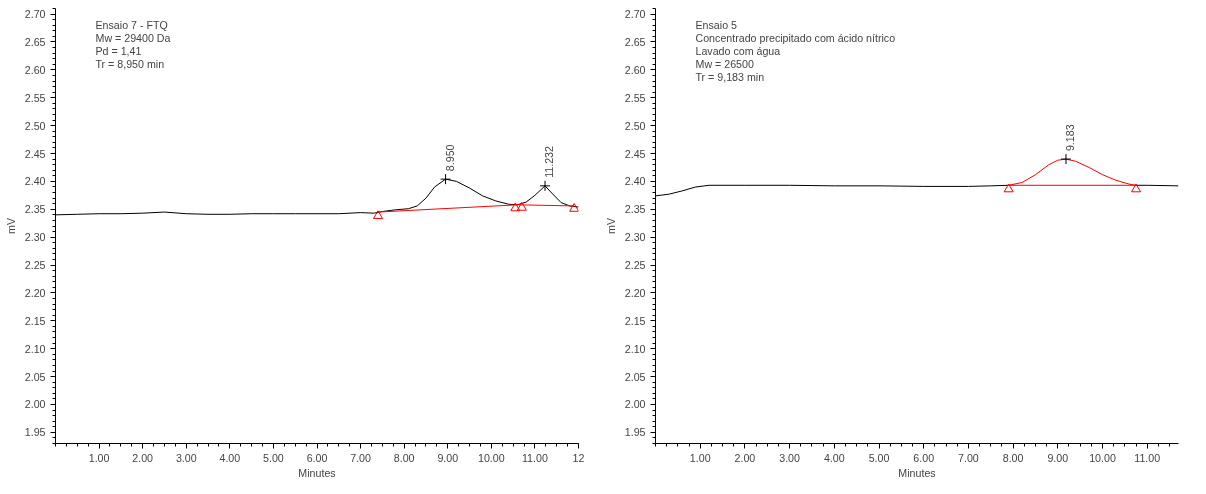 The width and height of the screenshot is (1206, 494). I want to click on annotation: Pd = 1,41, so click(118, 50).